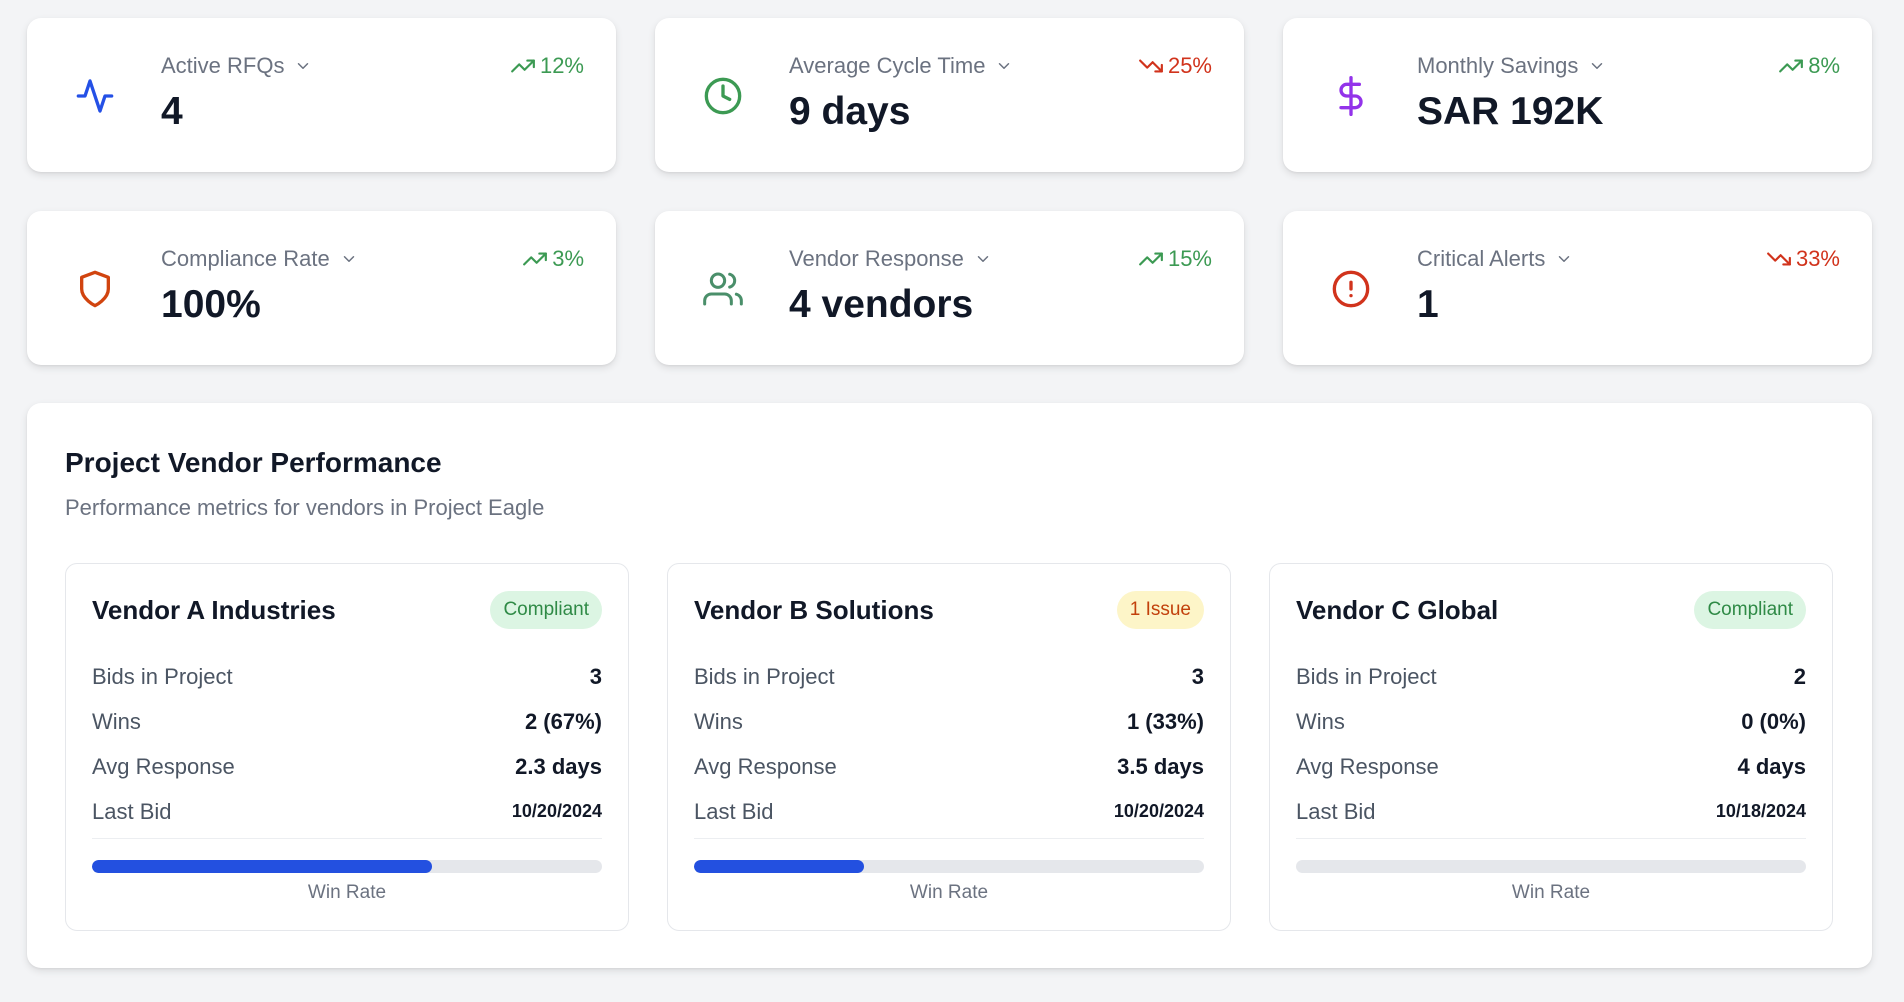 This screenshot has height=1002, width=1904. I want to click on kpi-dropdown: Vendor Response, so click(890, 259).